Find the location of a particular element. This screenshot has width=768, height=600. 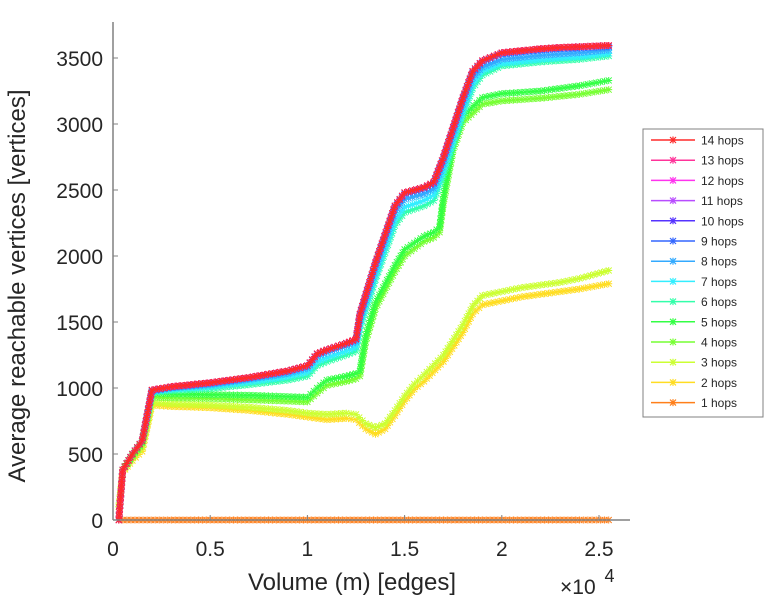

legend-item: 9 hops is located at coordinates (694, 242).